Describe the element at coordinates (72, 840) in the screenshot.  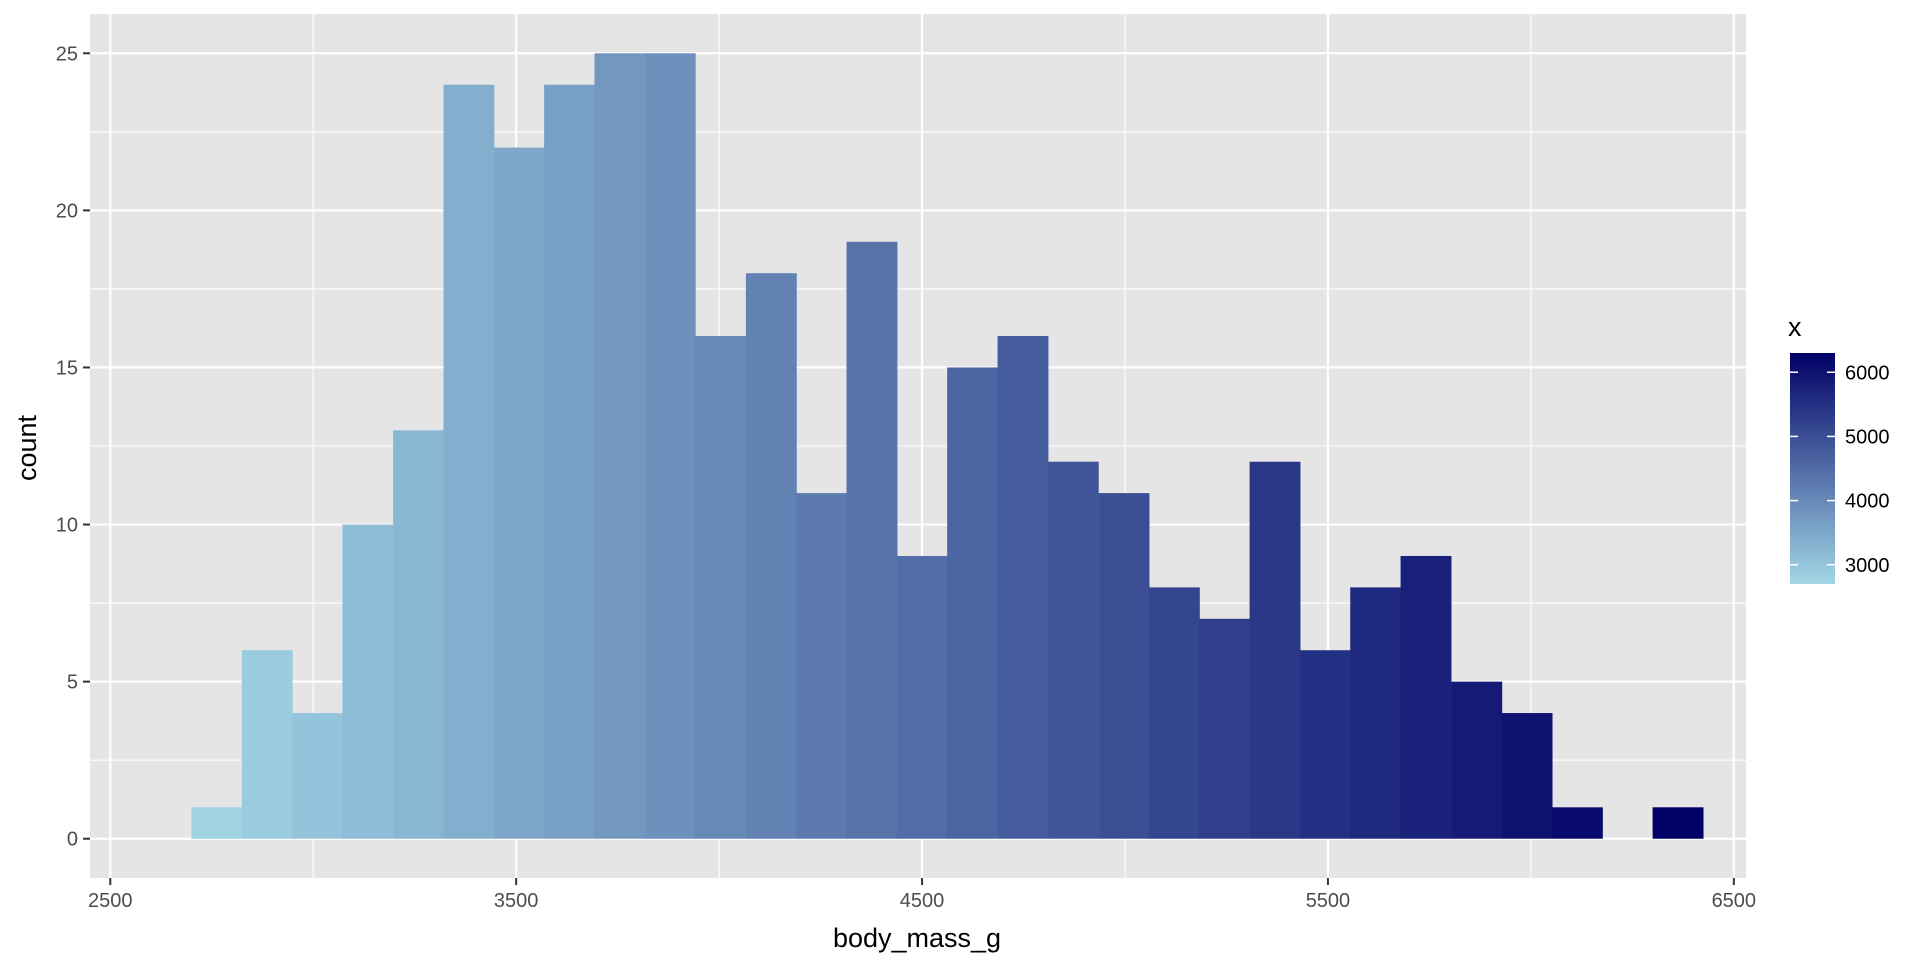
I see `y-tick-label: 0` at that location.